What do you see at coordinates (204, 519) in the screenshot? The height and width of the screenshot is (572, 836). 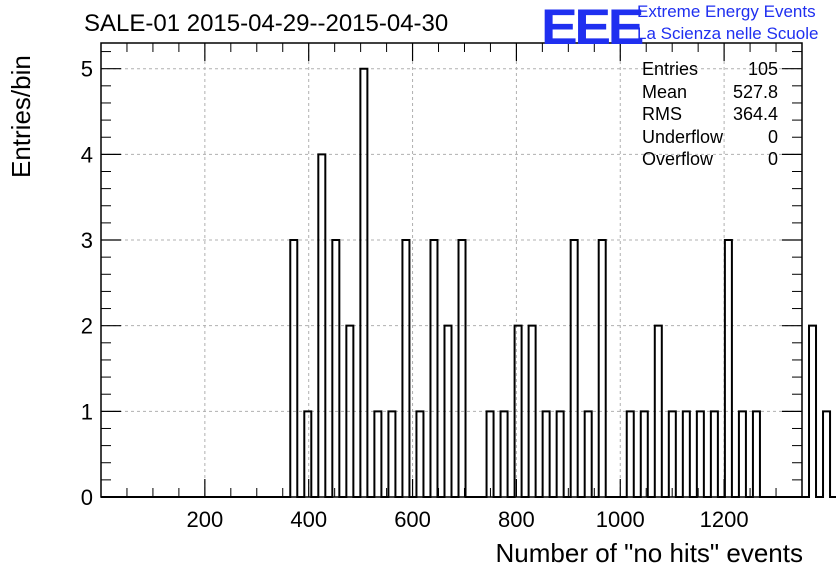 I see `x-tick-label: 200` at bounding box center [204, 519].